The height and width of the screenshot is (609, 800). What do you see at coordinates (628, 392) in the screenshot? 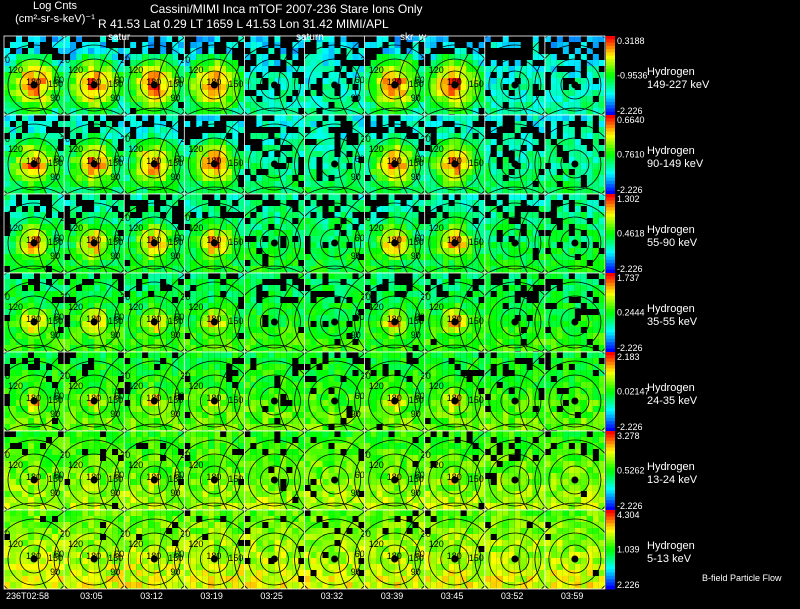
I see `colorbar-5: 2.183 0.02147 -2.226` at bounding box center [628, 392].